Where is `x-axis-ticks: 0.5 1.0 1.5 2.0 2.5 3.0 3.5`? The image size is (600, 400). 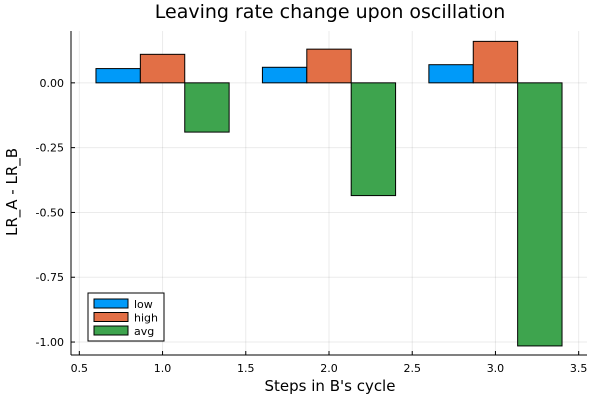 x-axis-ticks: 0.5 1.0 1.5 2.0 2.5 3.0 3.5 is located at coordinates (329, 363).